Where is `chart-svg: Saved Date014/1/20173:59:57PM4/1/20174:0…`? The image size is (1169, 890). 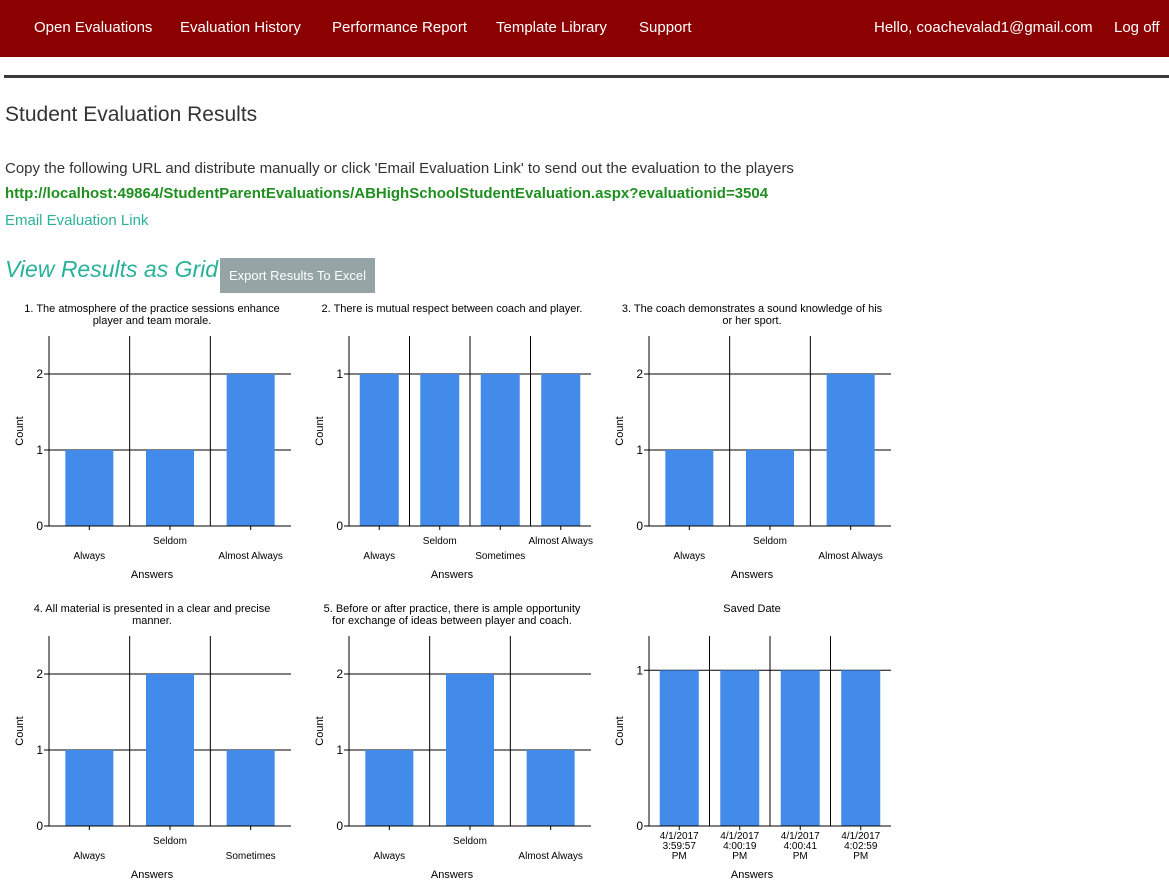 chart-svg: Saved Date014/1/20173:59:57PM4/1/20174:0… is located at coordinates (752, 742).